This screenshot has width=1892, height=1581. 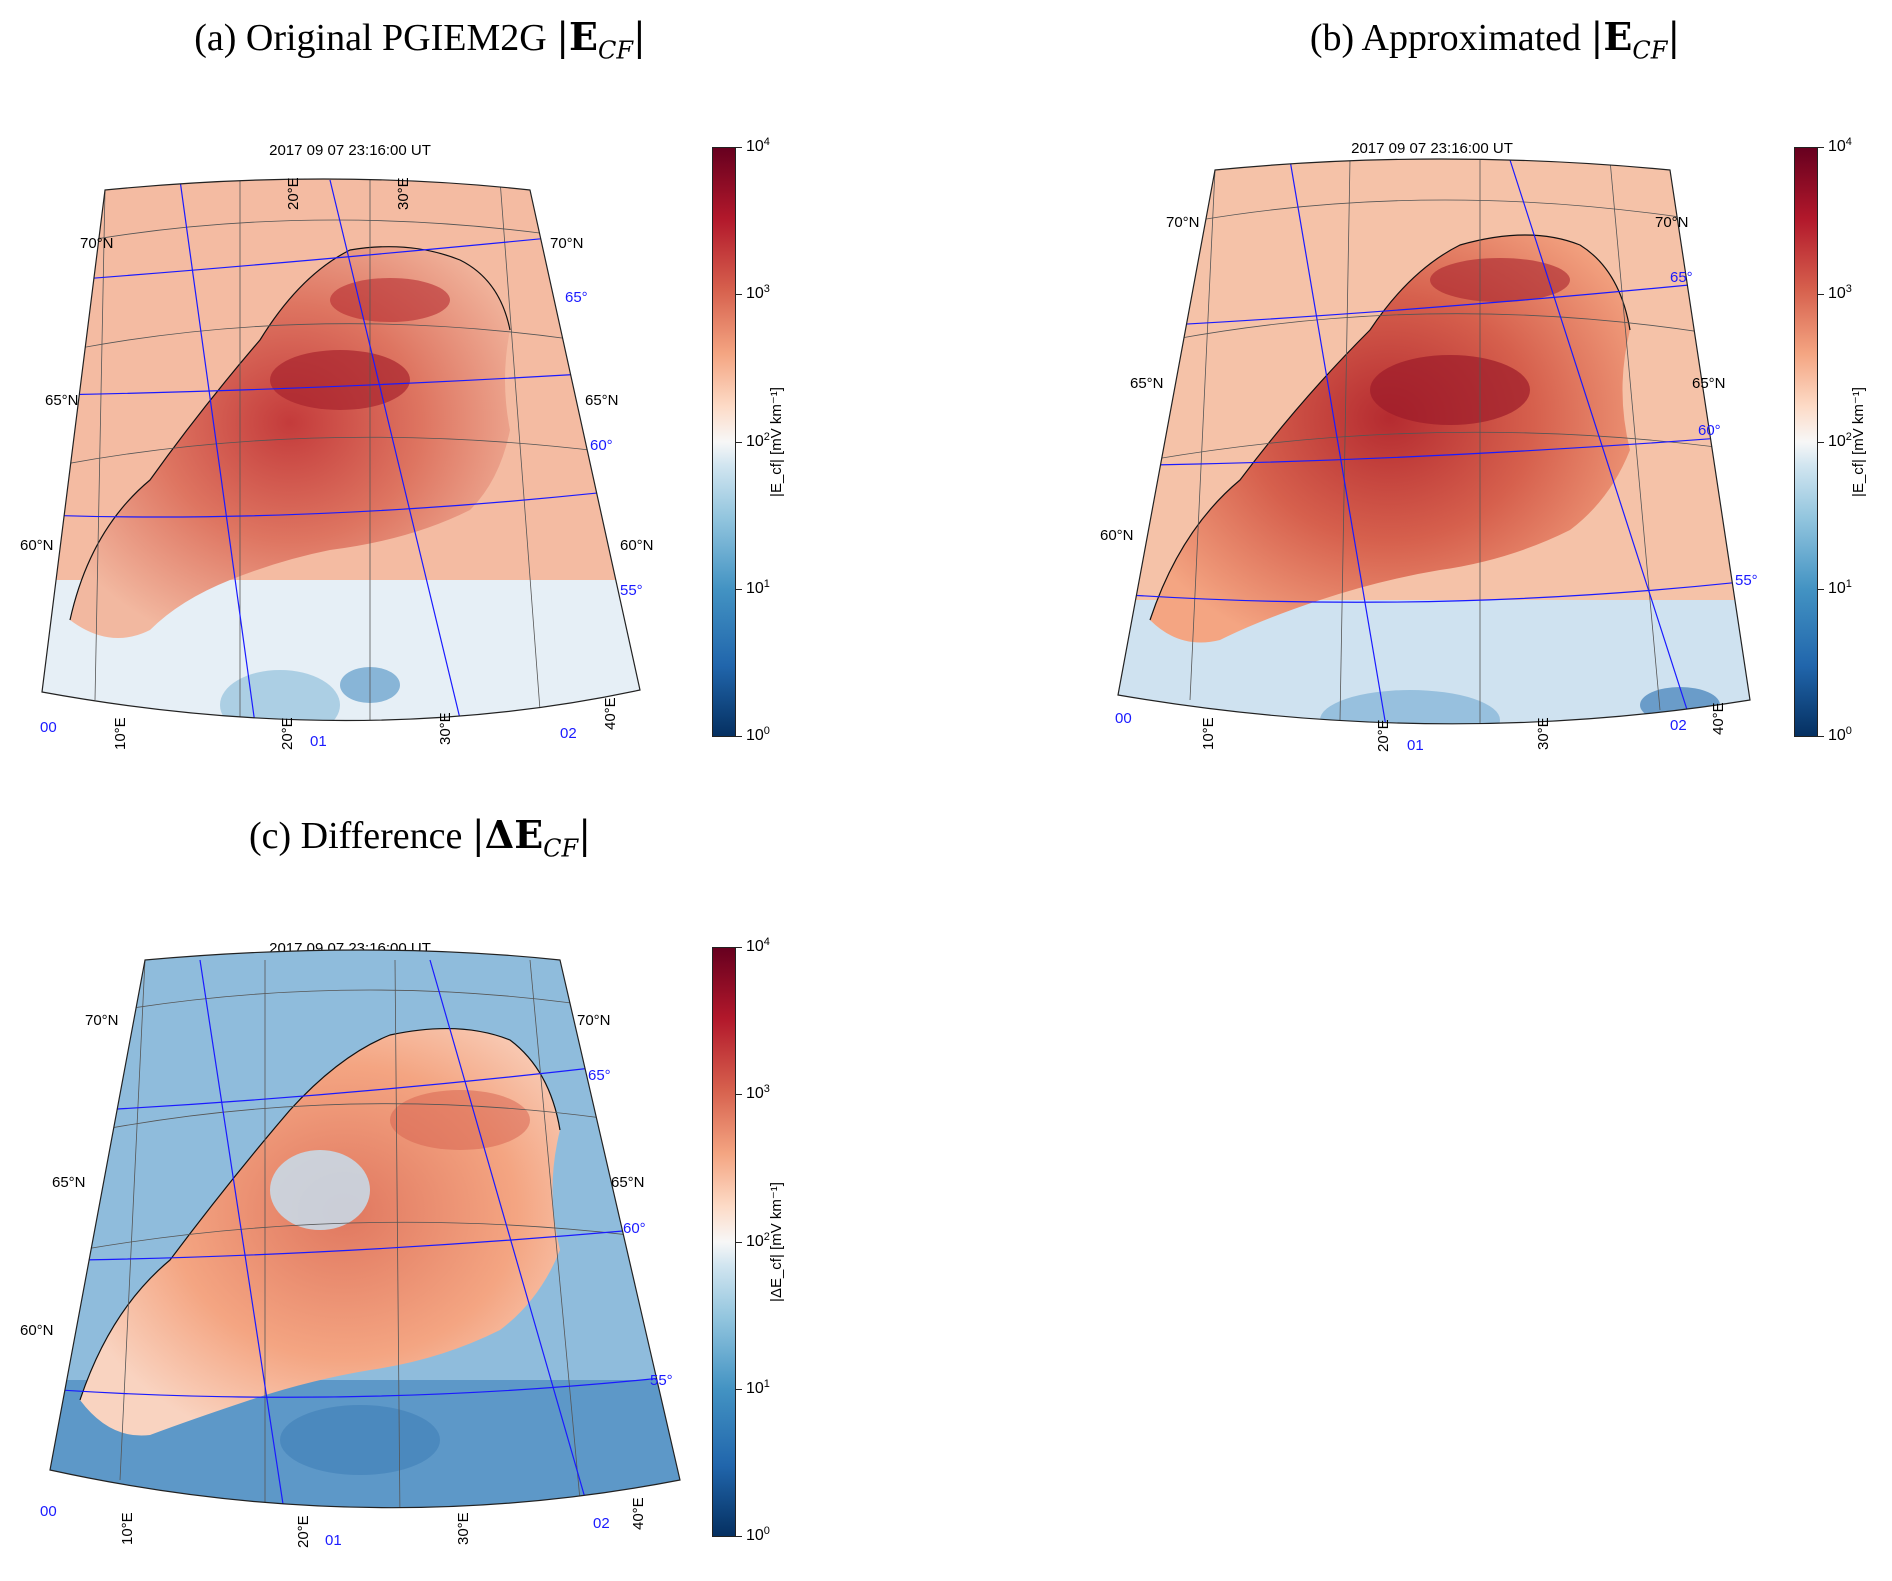 I want to click on panel-a-cb-tick-3: 10³, so click(x=758, y=292).